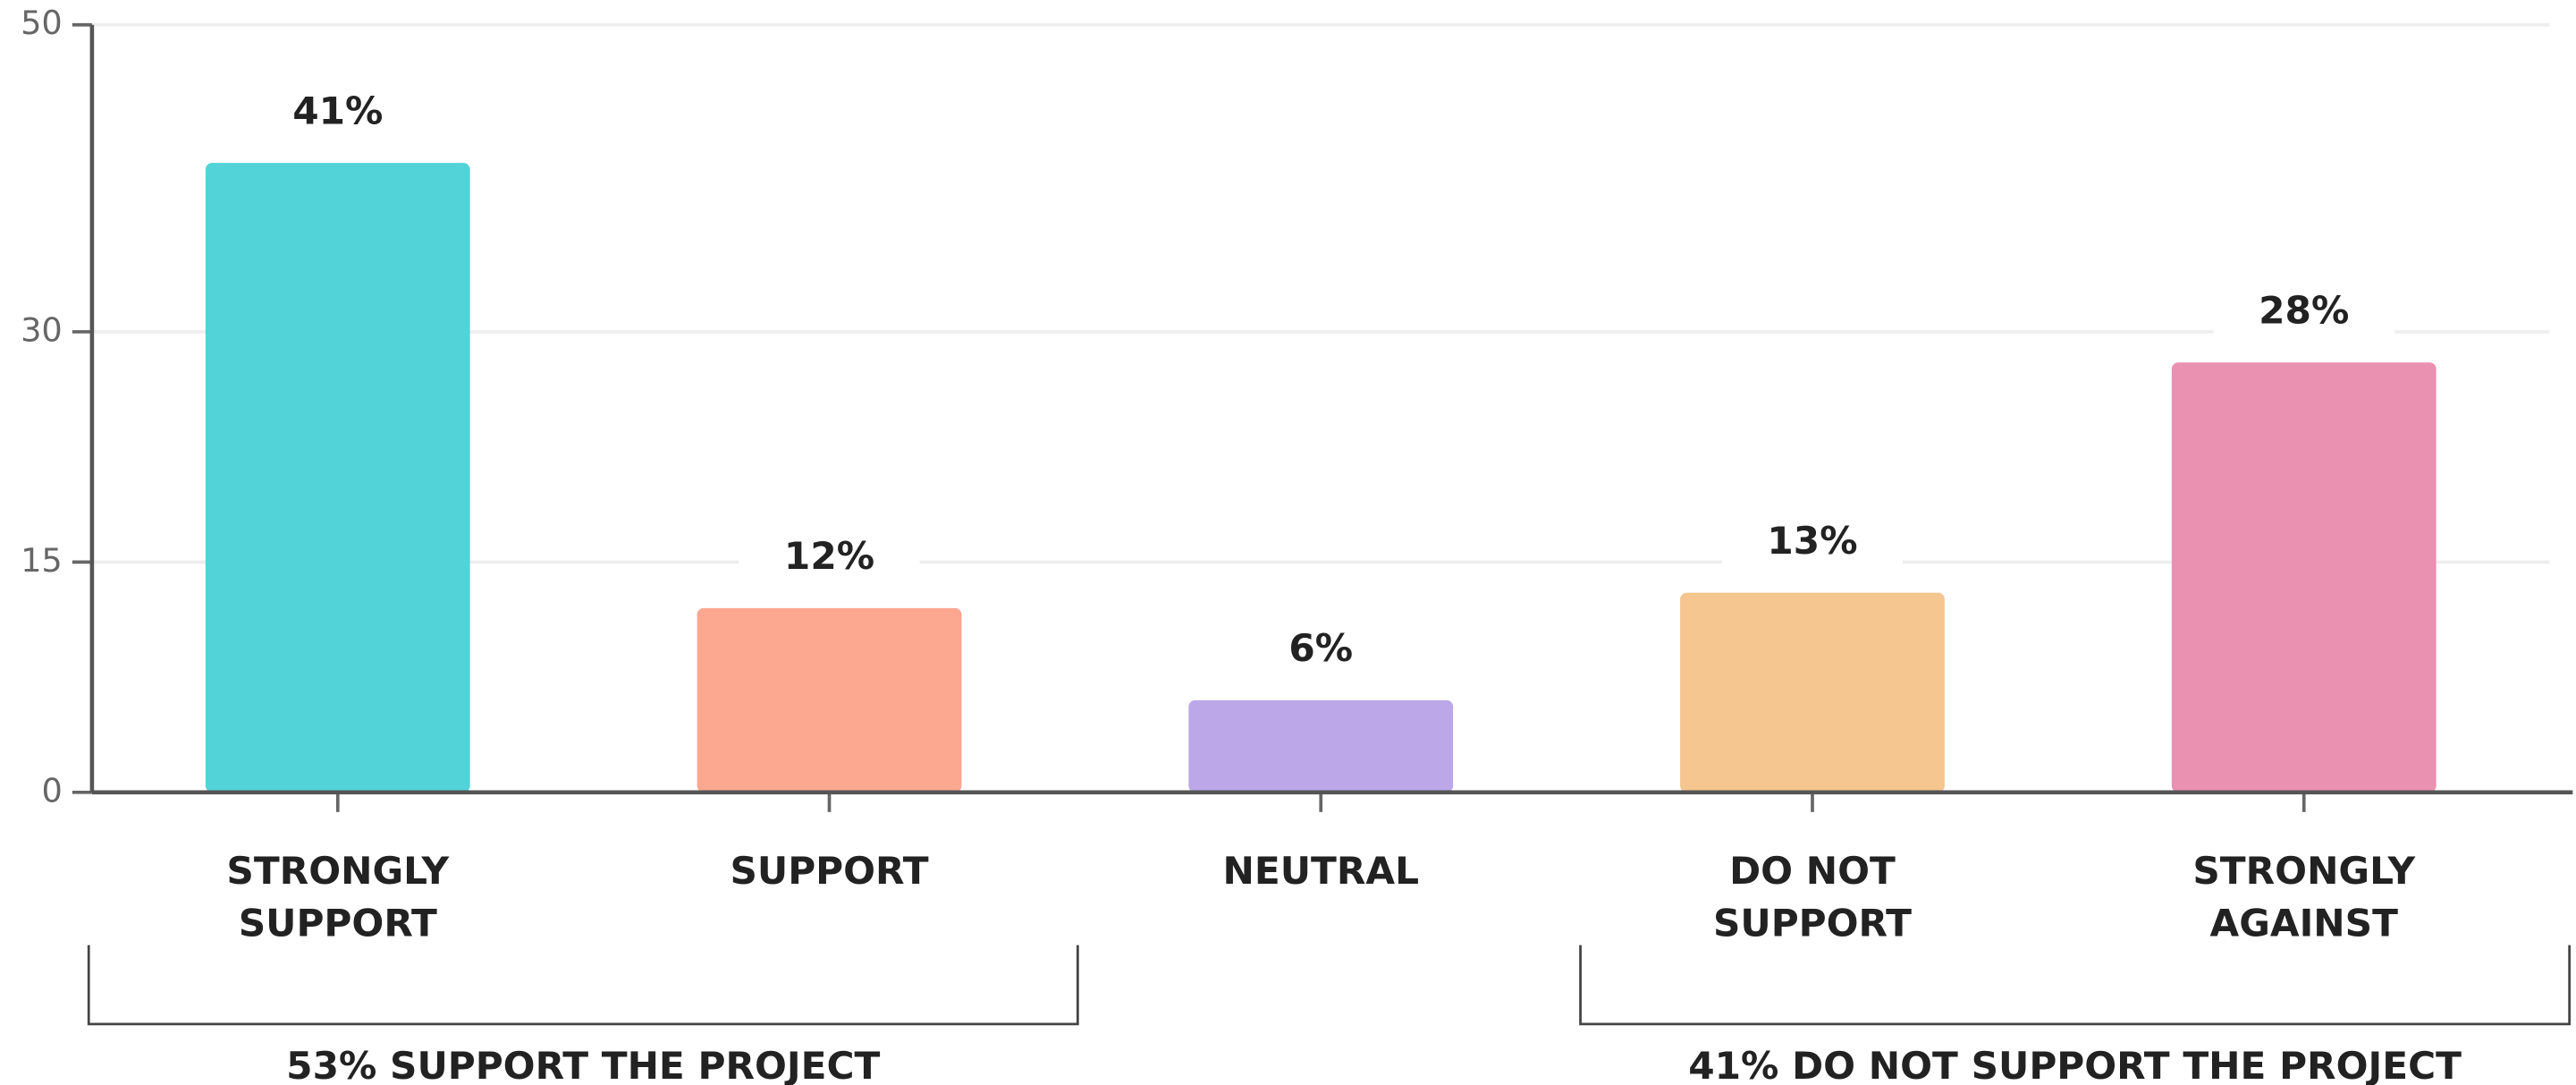 The width and height of the screenshot is (2576, 1085). I want to click on x-tick-label: STRONGLY AGAINST, so click(2303, 897).